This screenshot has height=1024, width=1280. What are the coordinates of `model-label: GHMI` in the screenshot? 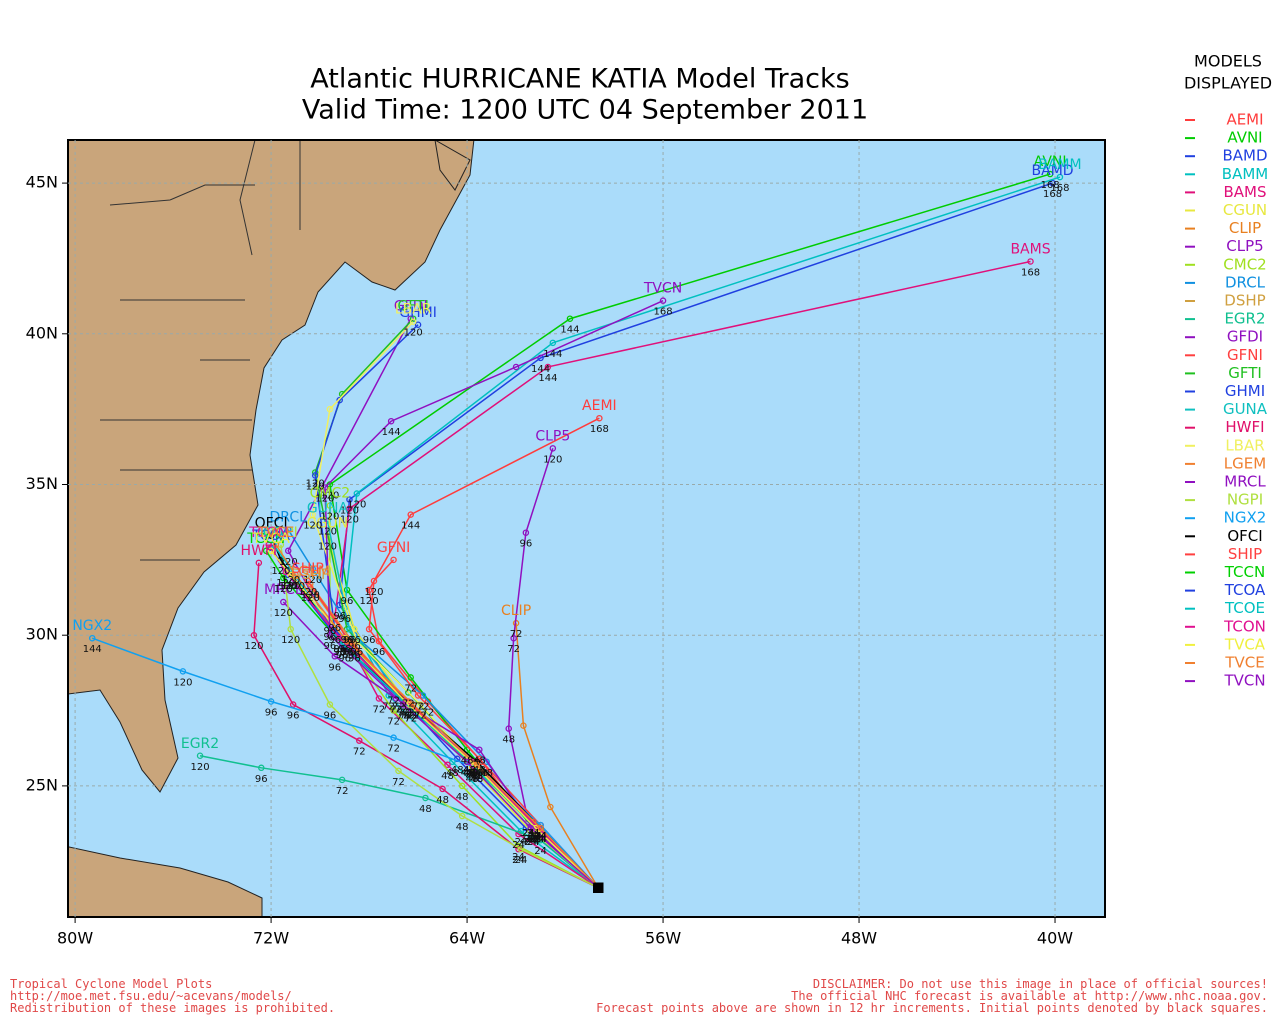 It's located at (418, 313).